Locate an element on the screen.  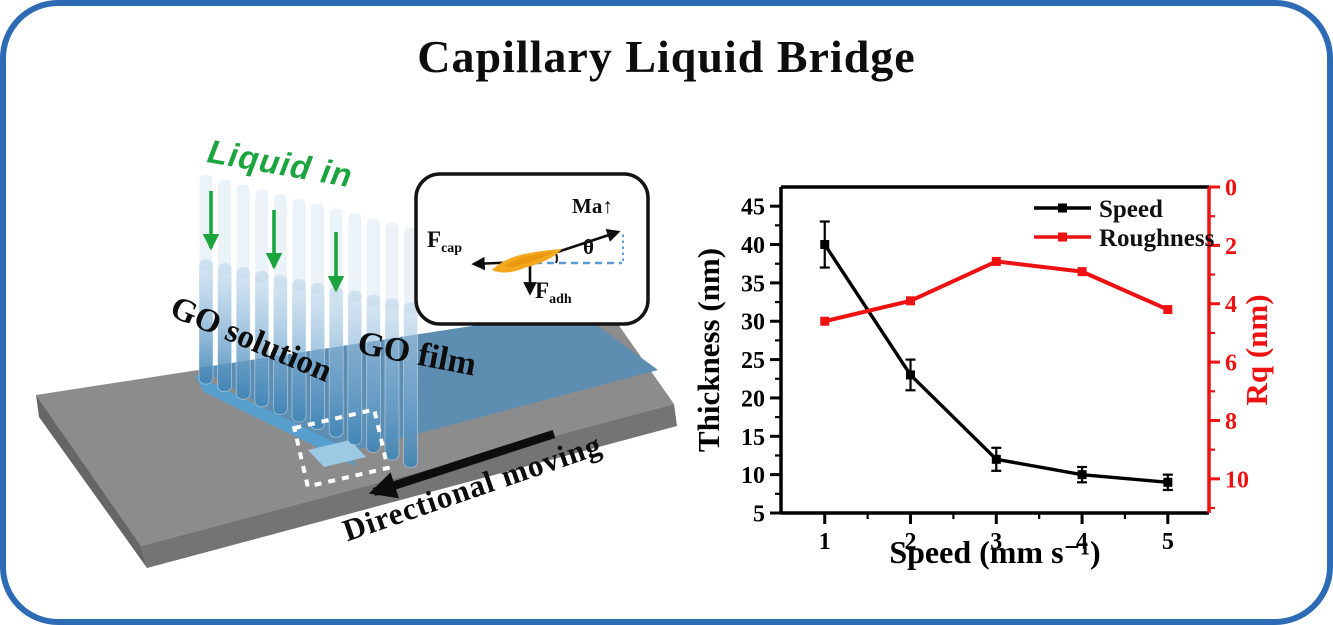
page-title: Capillary Liquid Bridge is located at coordinates (666, 56).